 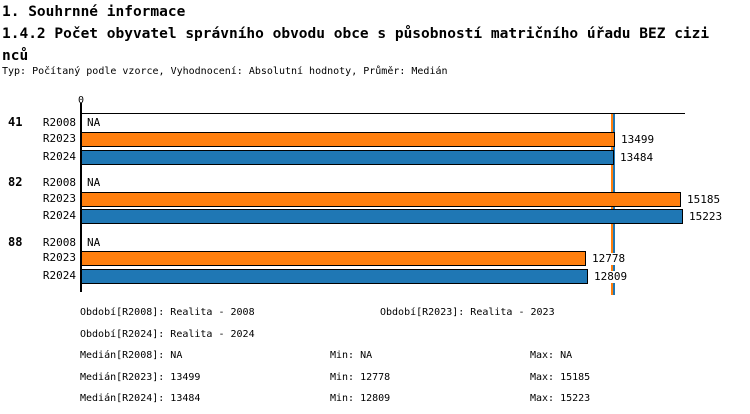 I want to click on stat-max-r2008: Max: NA, so click(x=551, y=355).